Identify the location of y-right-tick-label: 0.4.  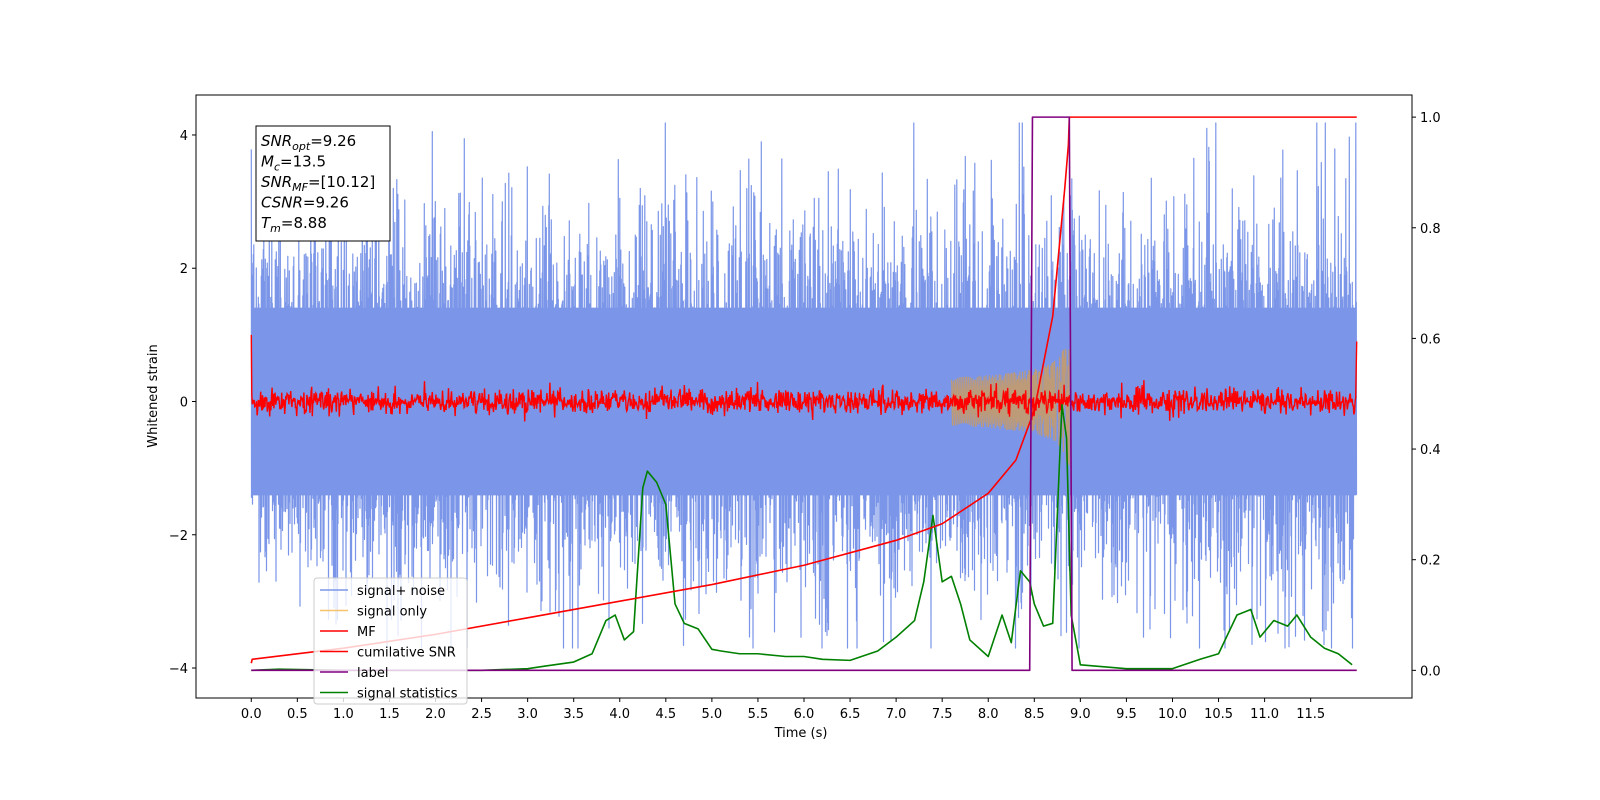
(1430, 450).